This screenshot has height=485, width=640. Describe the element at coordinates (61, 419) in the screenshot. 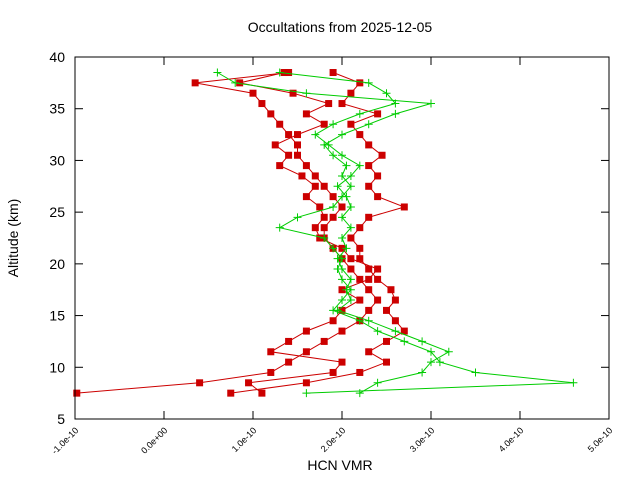

I see `y-tick-label: 5` at that location.